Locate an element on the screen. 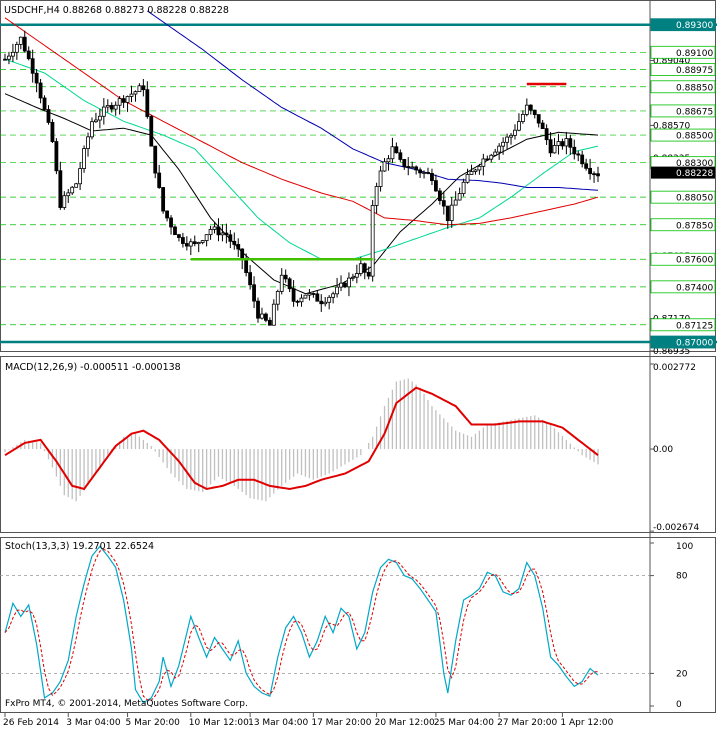  time-tick-label: 13 Mar 04:00 is located at coordinates (278, 723).